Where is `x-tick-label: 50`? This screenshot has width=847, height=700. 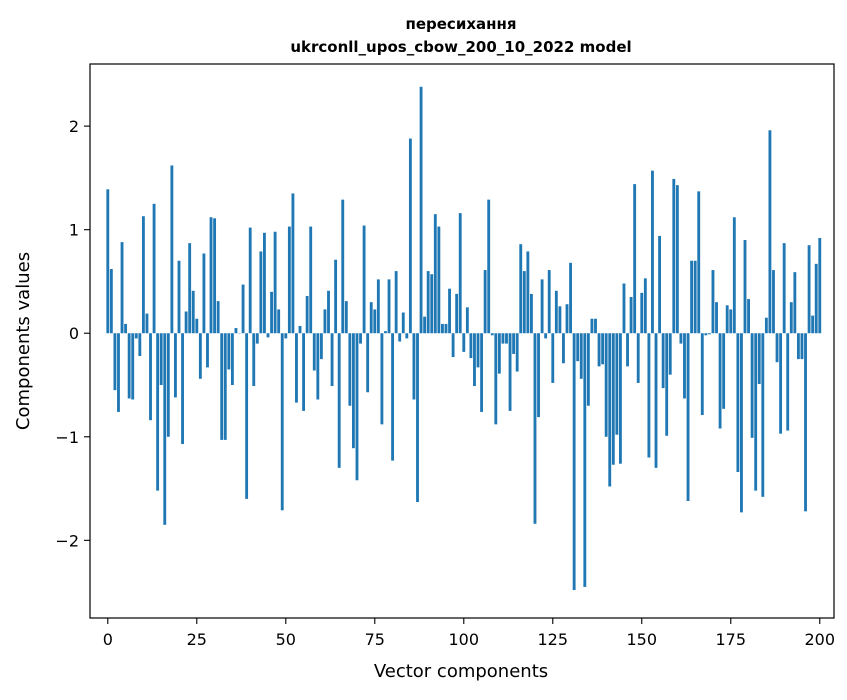
x-tick-label: 50 is located at coordinates (286, 639).